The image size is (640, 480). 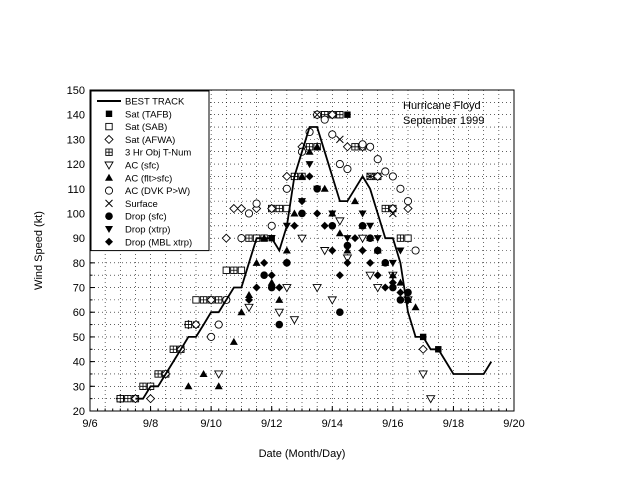 I want to click on x-tick-label: 9/18, so click(x=453, y=424).